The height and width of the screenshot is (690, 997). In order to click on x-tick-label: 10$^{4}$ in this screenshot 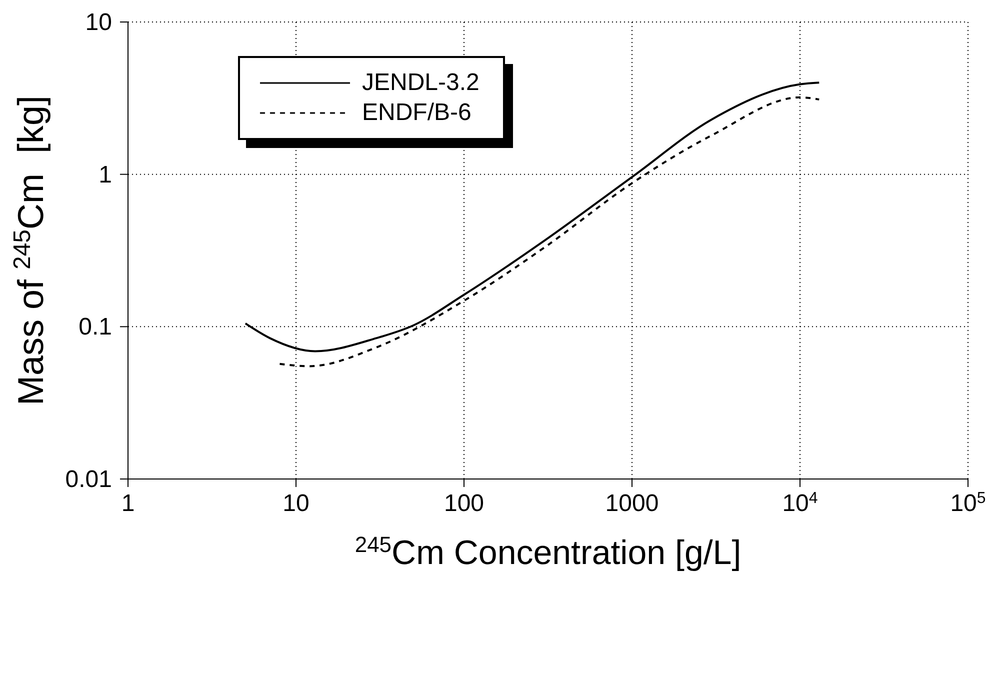, I will do `click(800, 503)`.